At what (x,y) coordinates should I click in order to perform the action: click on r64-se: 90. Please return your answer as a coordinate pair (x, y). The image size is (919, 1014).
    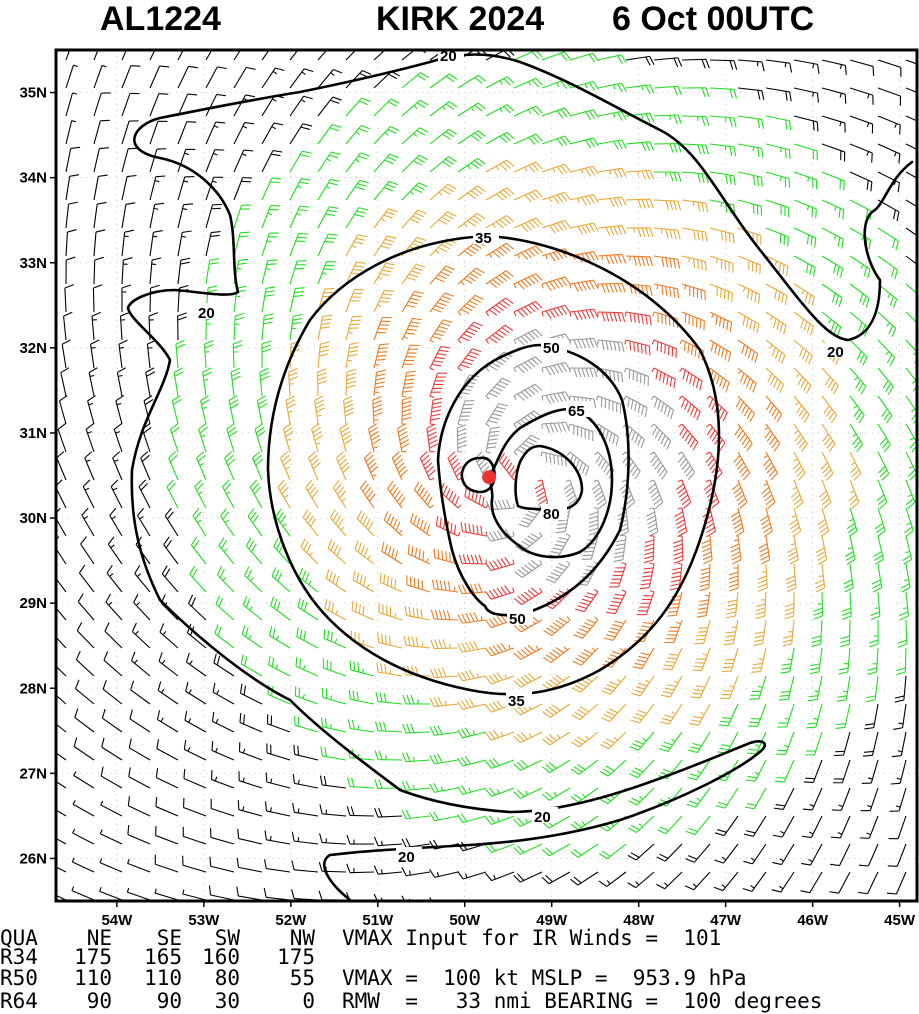
    Looking at the image, I should click on (169, 1001).